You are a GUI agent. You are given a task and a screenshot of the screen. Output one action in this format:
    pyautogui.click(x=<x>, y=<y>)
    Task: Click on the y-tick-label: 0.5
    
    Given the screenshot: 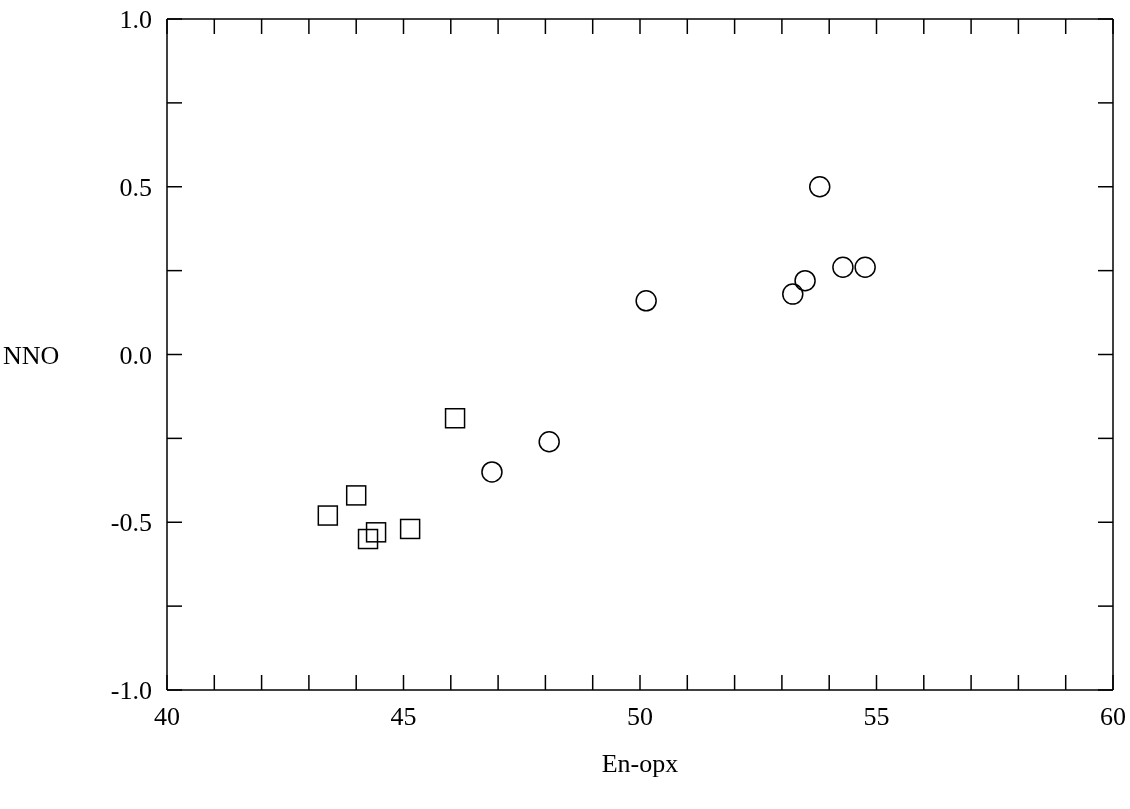 What is the action you would take?
    pyautogui.click(x=135, y=187)
    